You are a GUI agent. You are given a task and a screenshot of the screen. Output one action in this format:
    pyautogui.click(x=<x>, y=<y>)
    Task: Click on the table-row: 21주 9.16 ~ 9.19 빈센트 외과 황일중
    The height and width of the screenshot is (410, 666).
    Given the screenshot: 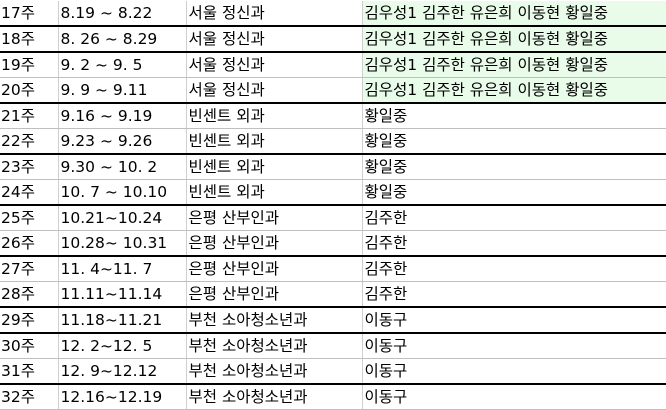 What is the action you would take?
    pyautogui.click(x=333, y=116)
    